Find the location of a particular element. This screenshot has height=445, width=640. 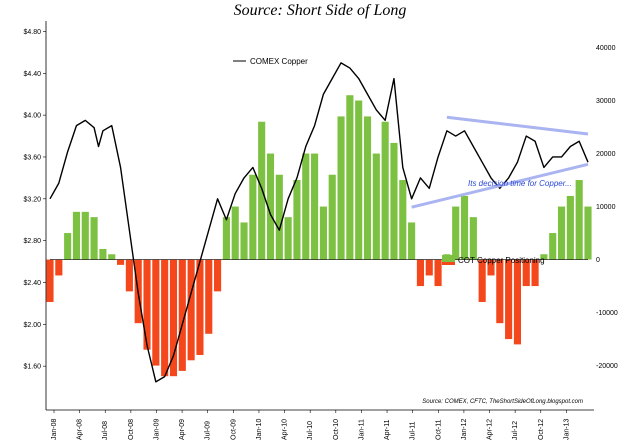

x-tick-label: Jan-11 is located at coordinates (361, 429).